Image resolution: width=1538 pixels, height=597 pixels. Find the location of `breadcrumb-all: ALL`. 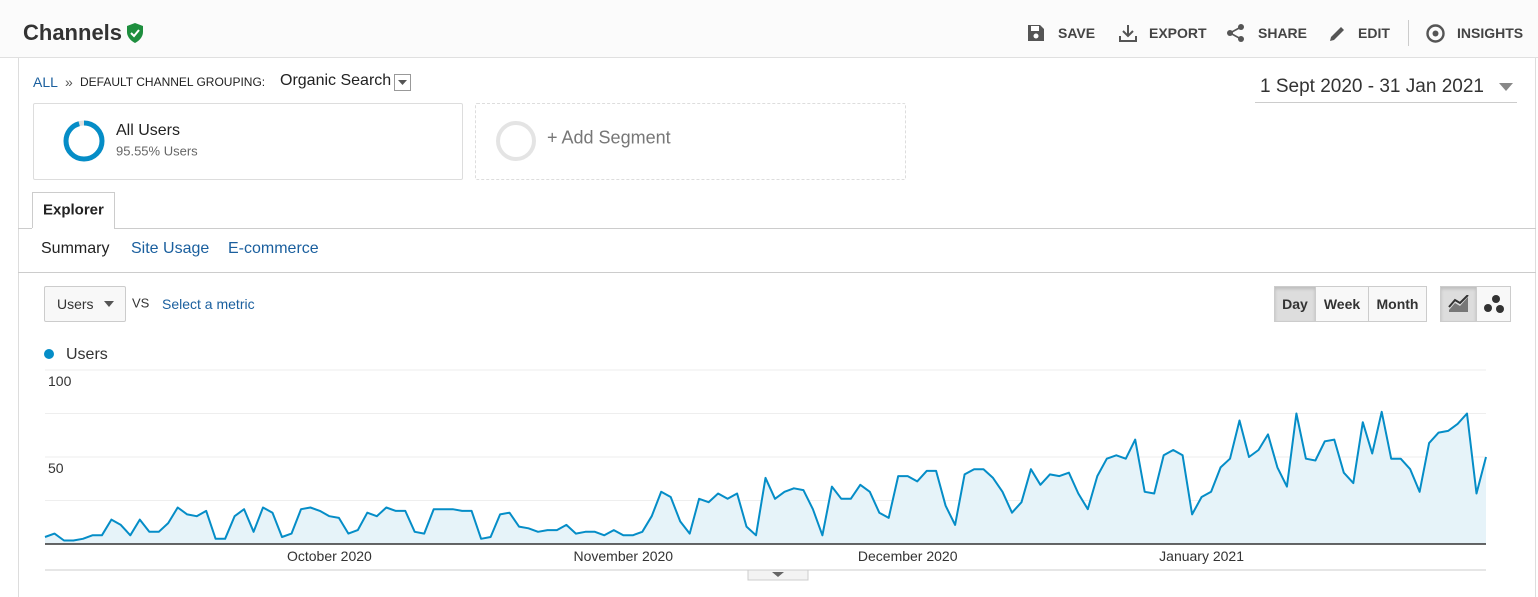

breadcrumb-all: ALL is located at coordinates (45, 82).